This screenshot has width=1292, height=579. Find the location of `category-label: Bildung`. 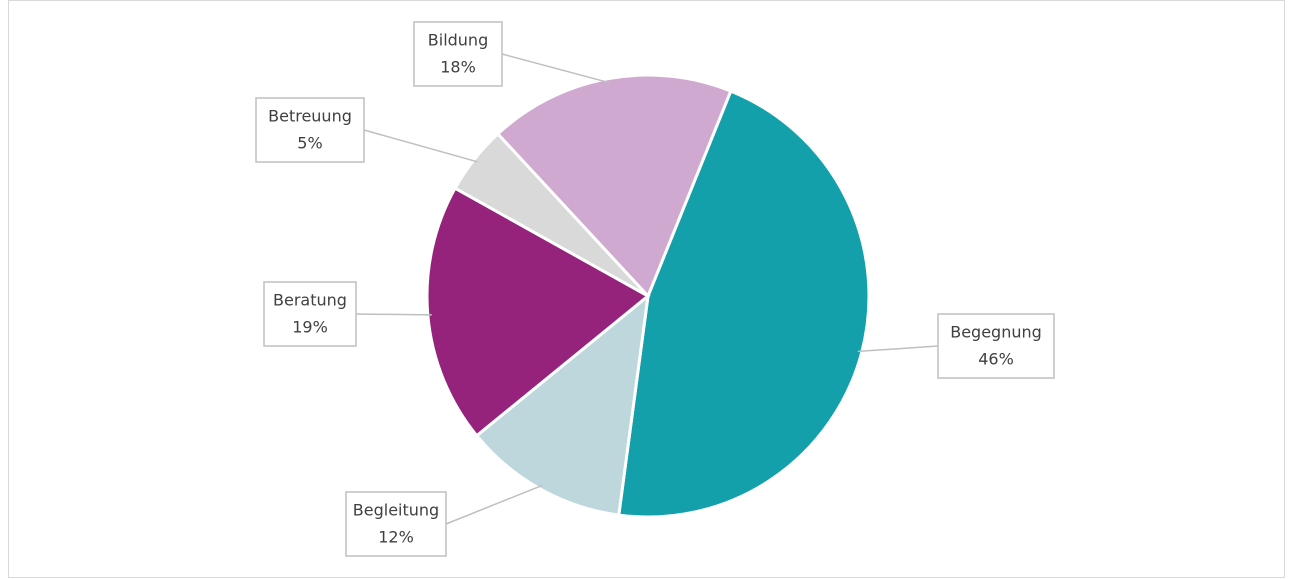

category-label: Bildung is located at coordinates (458, 40).